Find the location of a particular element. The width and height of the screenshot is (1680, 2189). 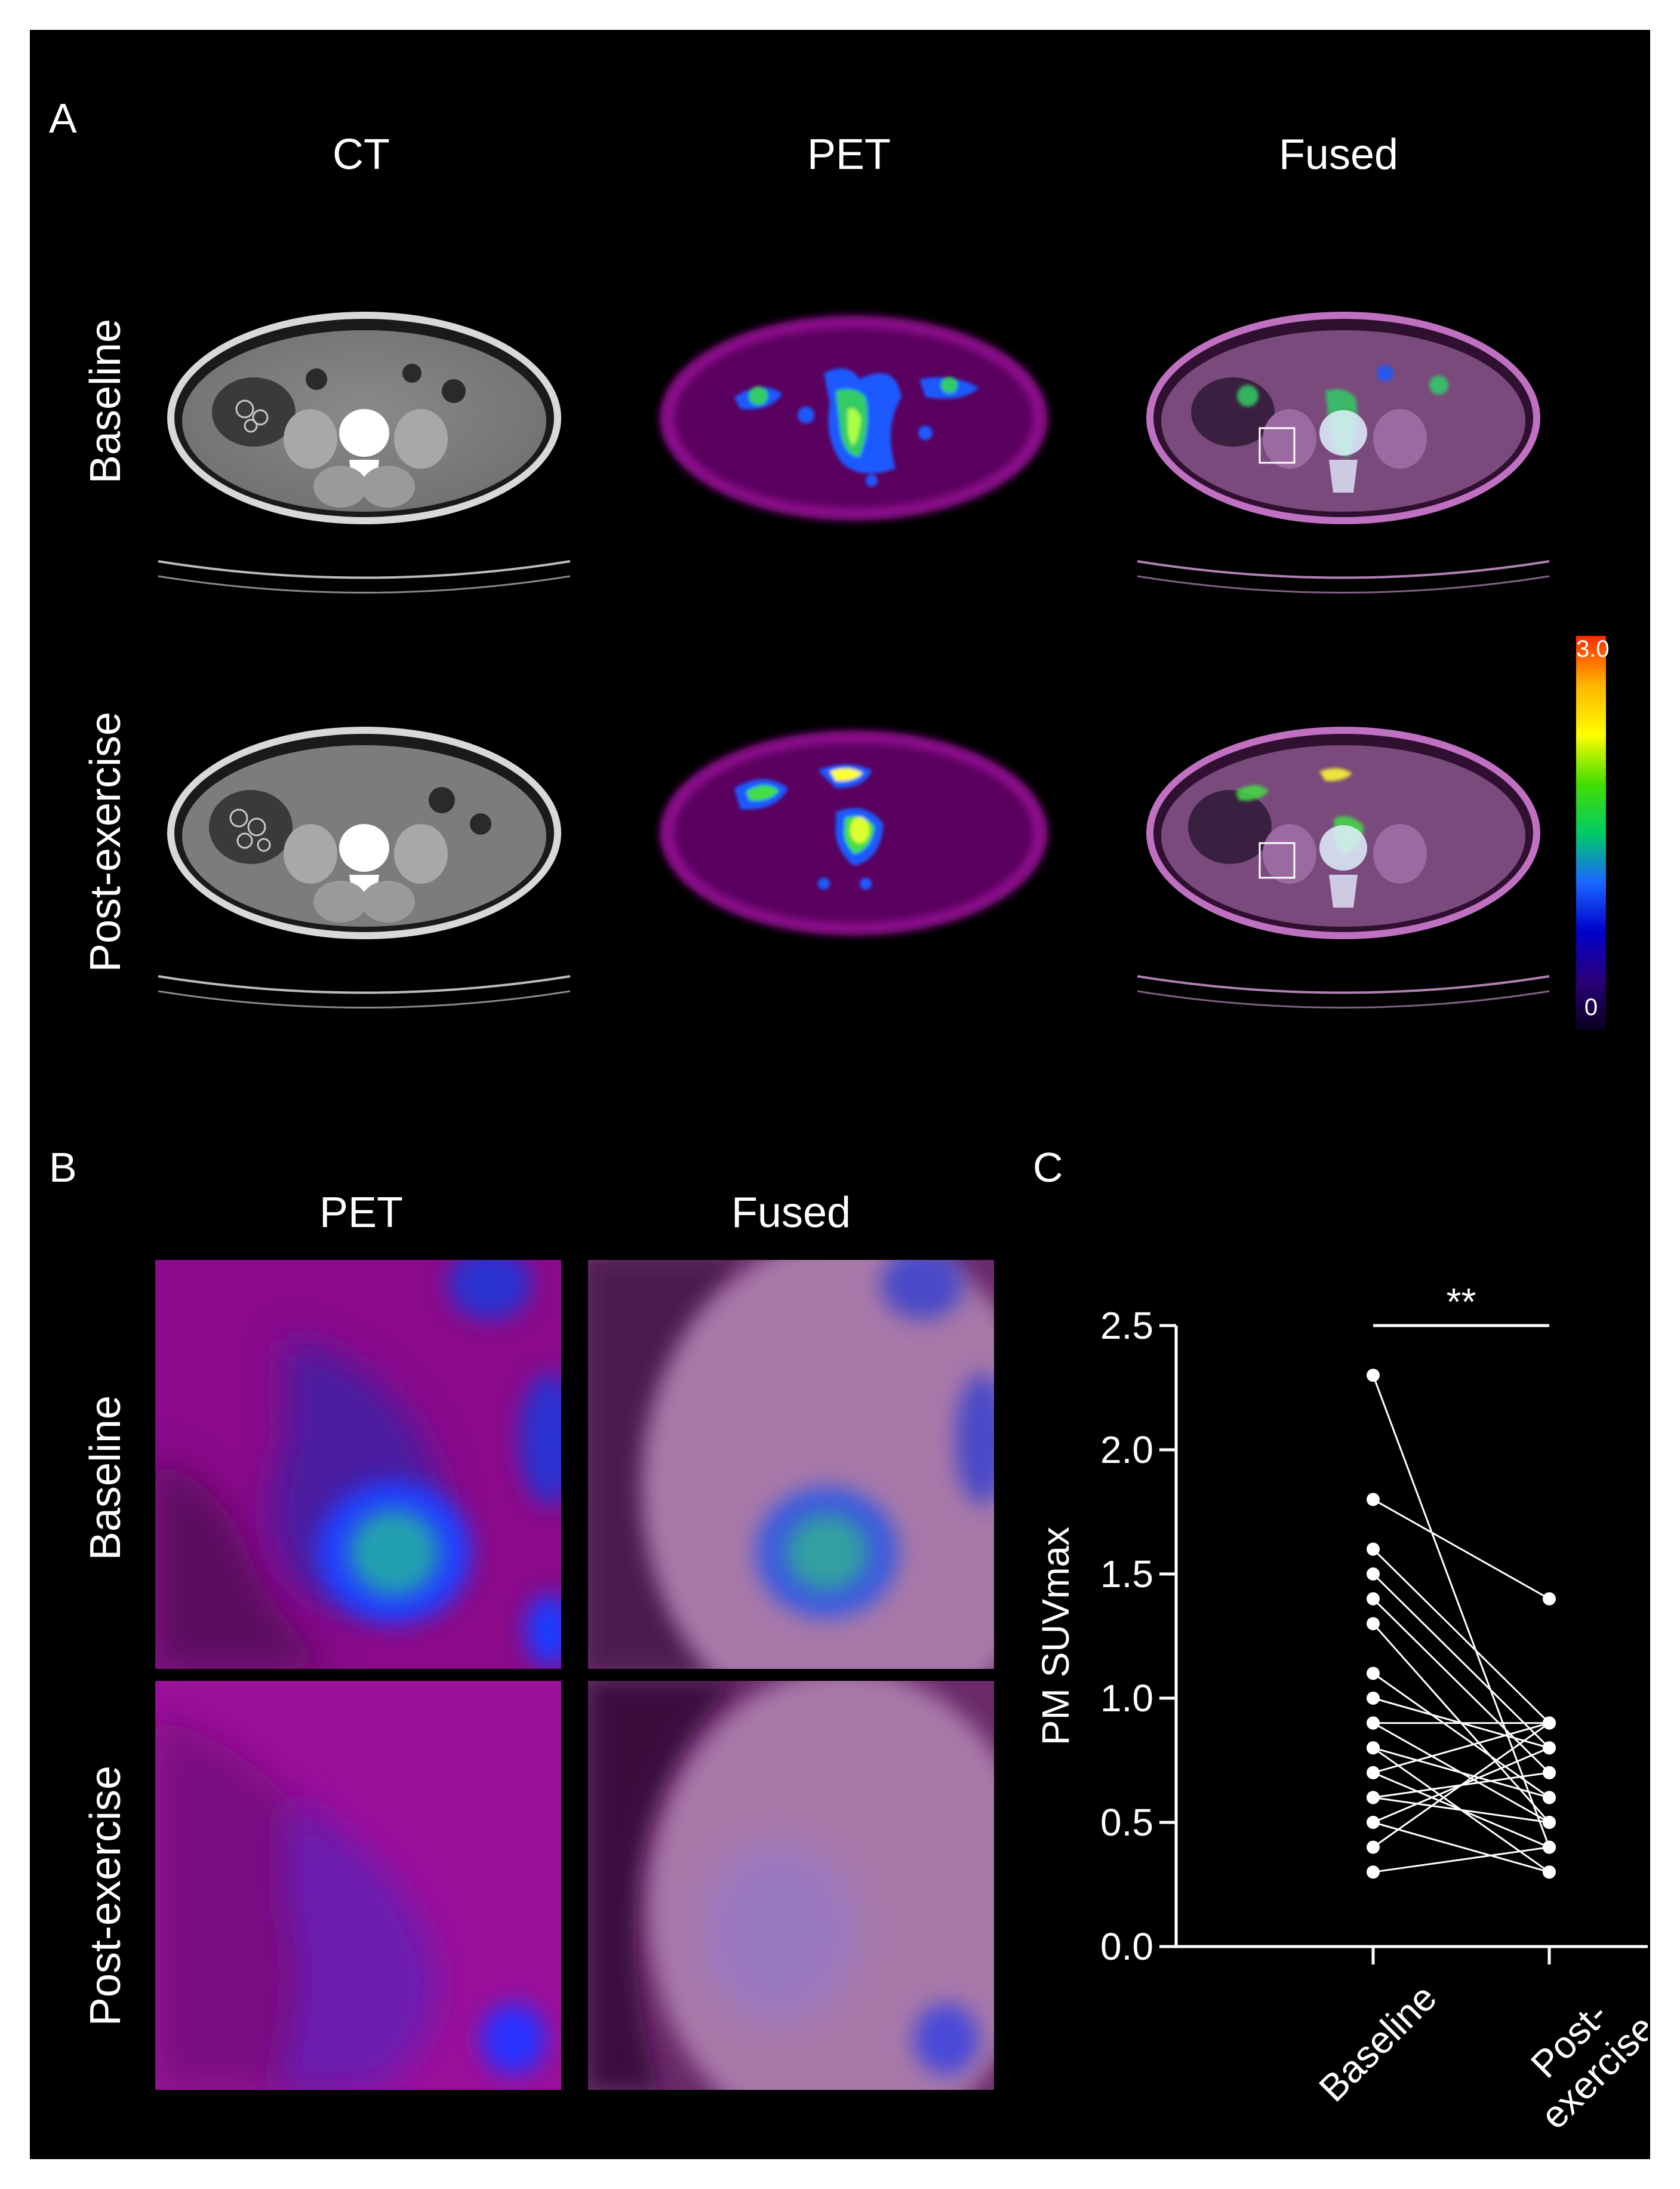

zoom-pet-baseline-image is located at coordinates (358, 1465).